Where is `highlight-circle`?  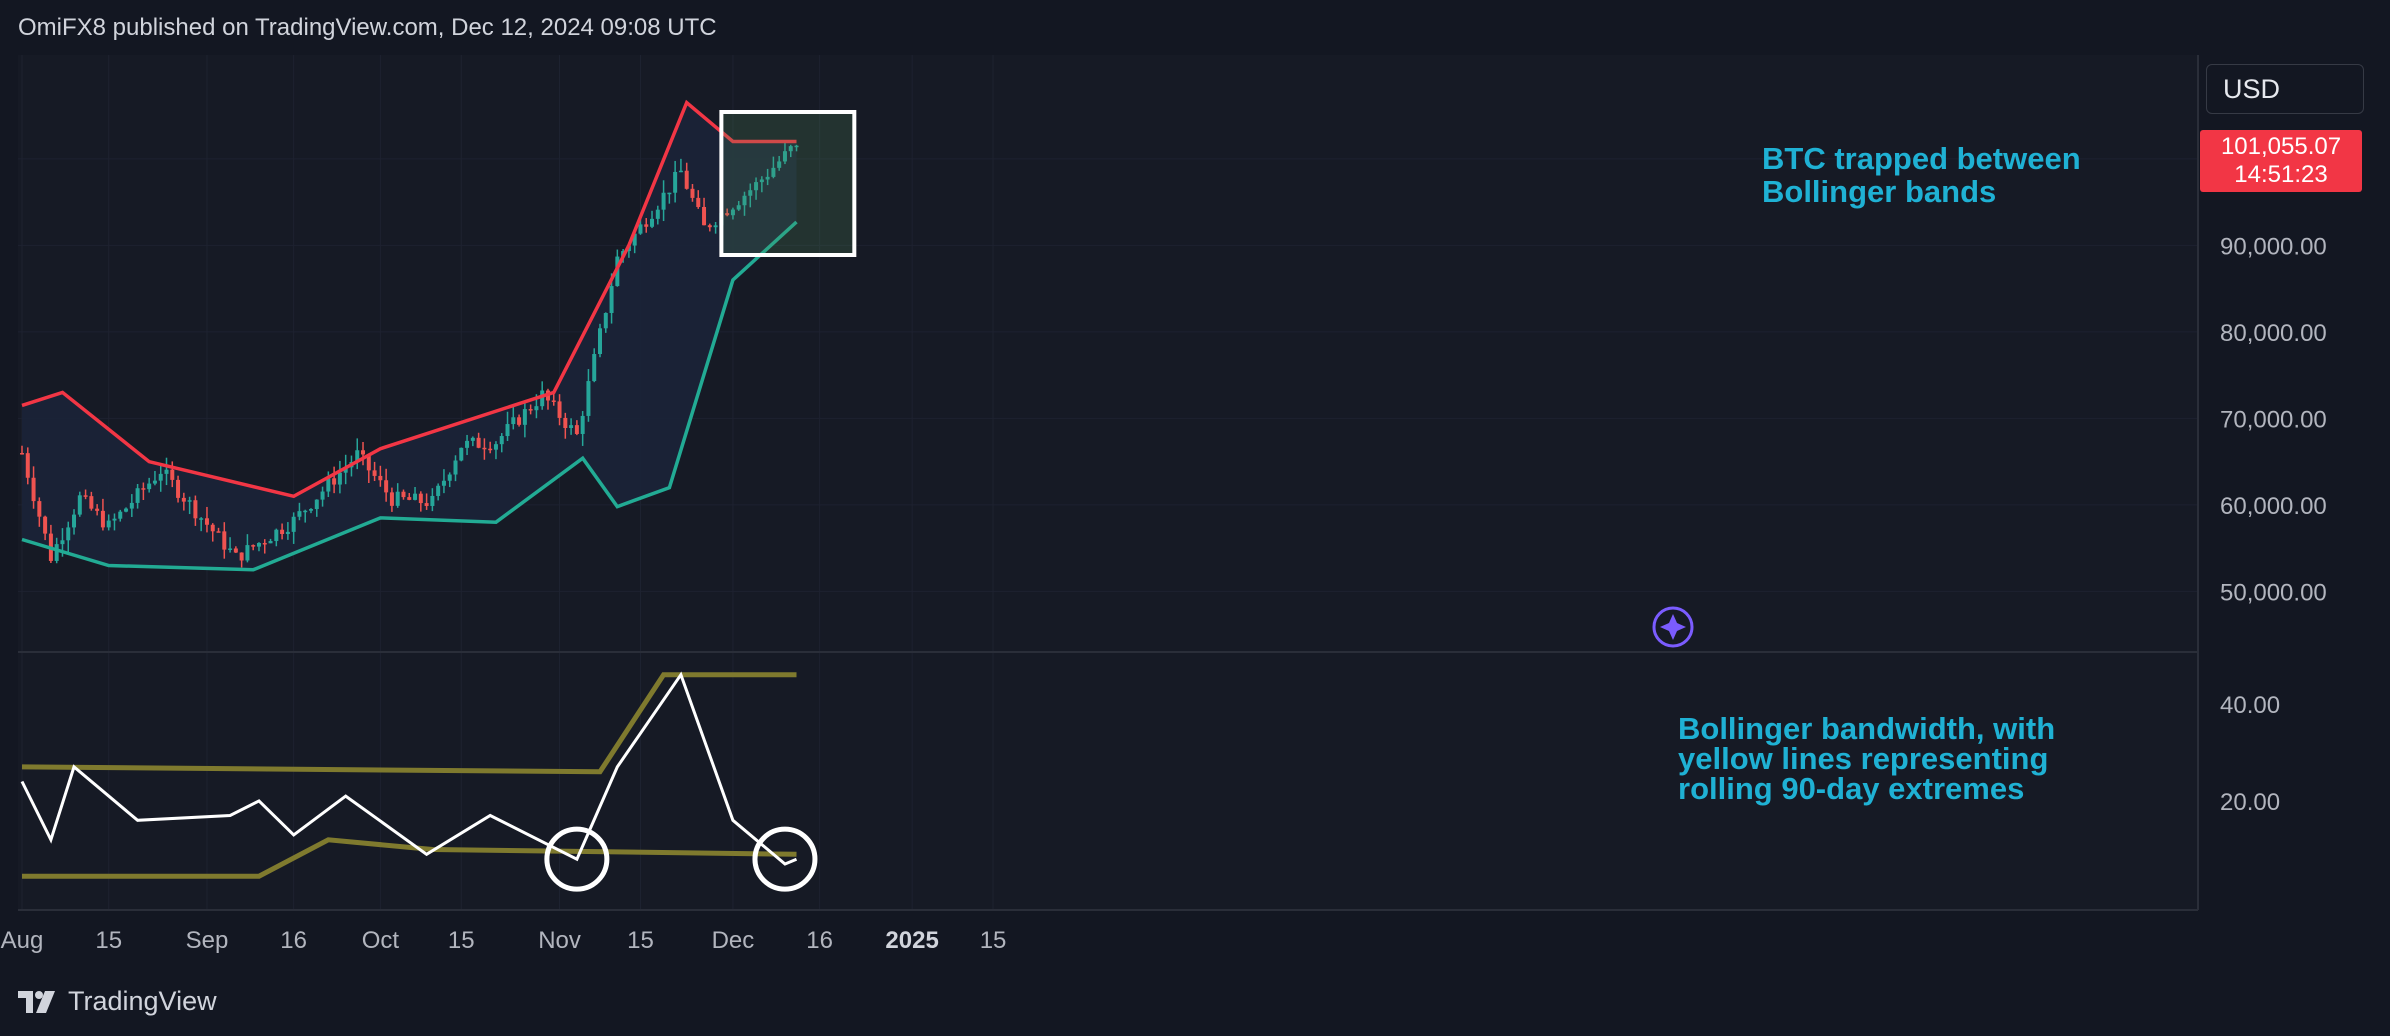
highlight-circle is located at coordinates (785, 859).